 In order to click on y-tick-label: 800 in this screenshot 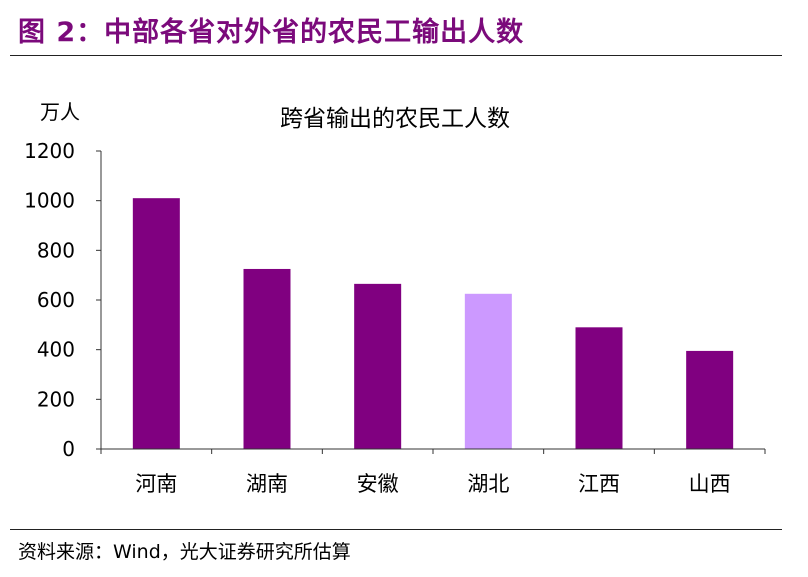, I will do `click(56, 250)`.